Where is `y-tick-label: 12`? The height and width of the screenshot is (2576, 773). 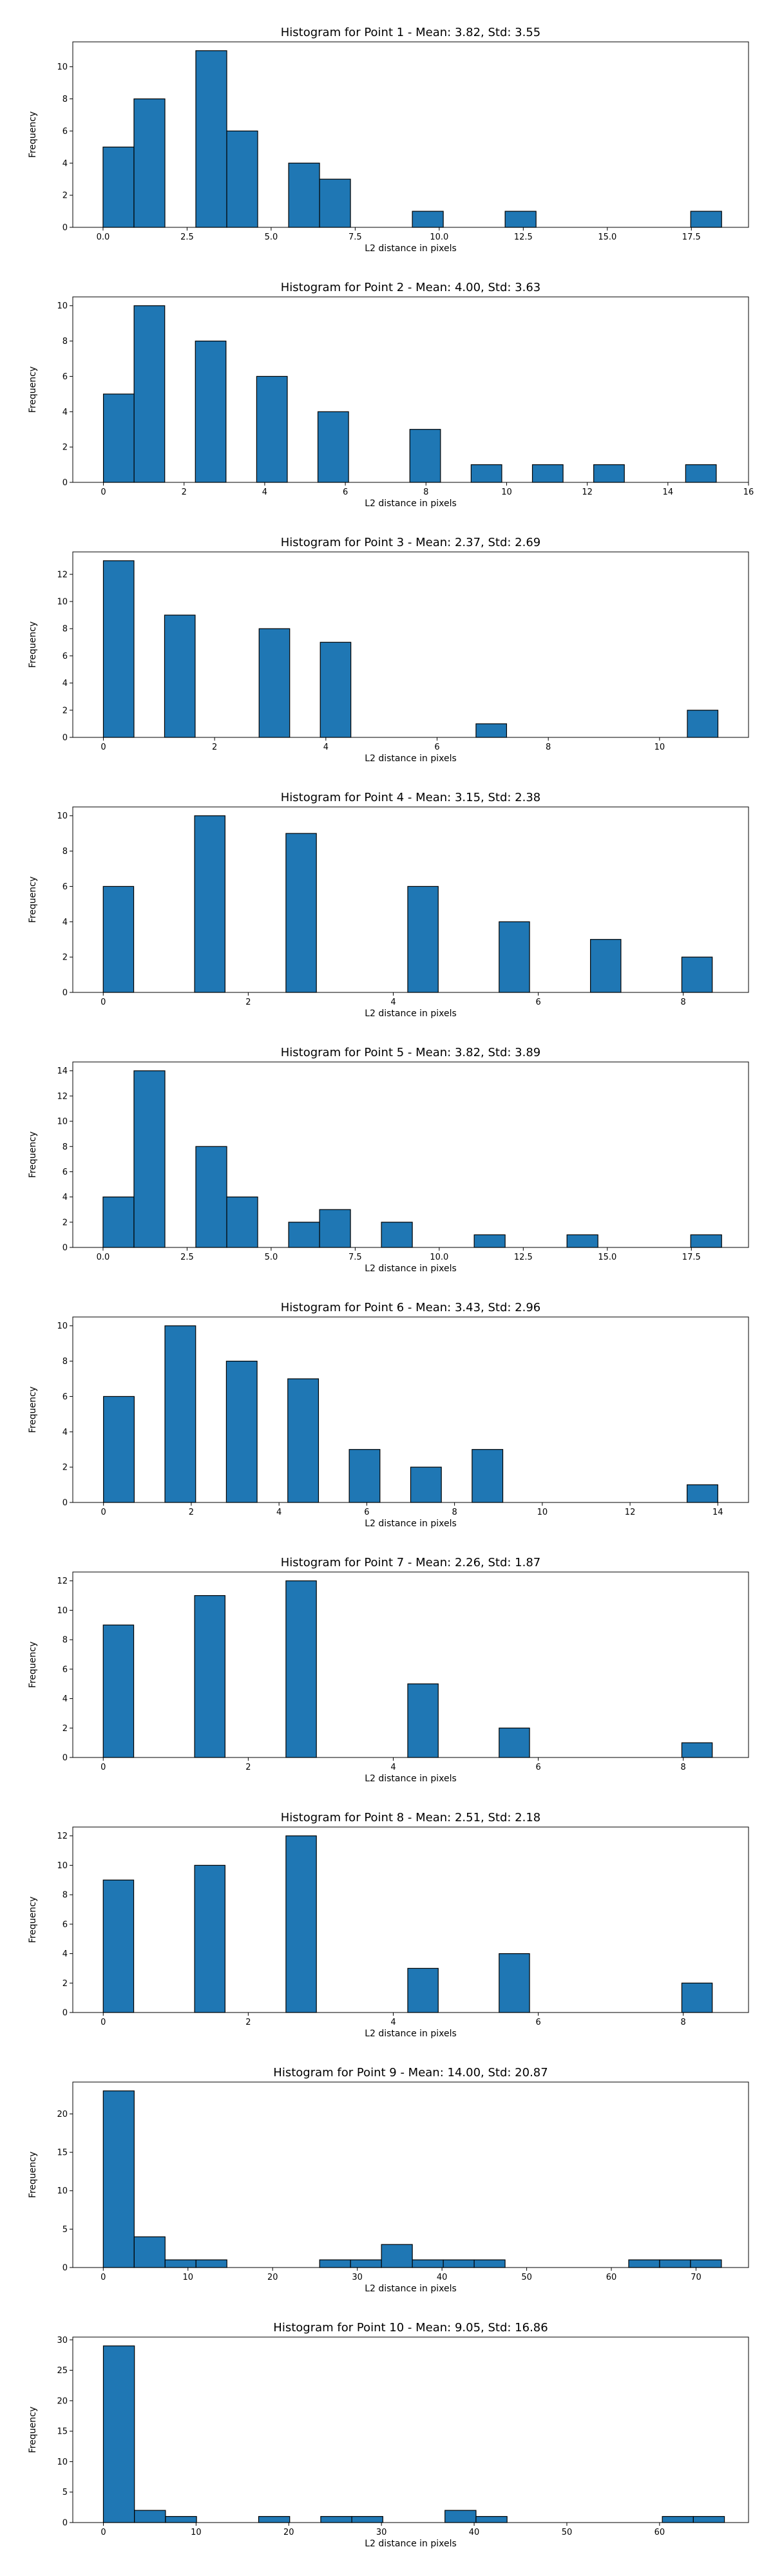 y-tick-label: 12 is located at coordinates (63, 1836).